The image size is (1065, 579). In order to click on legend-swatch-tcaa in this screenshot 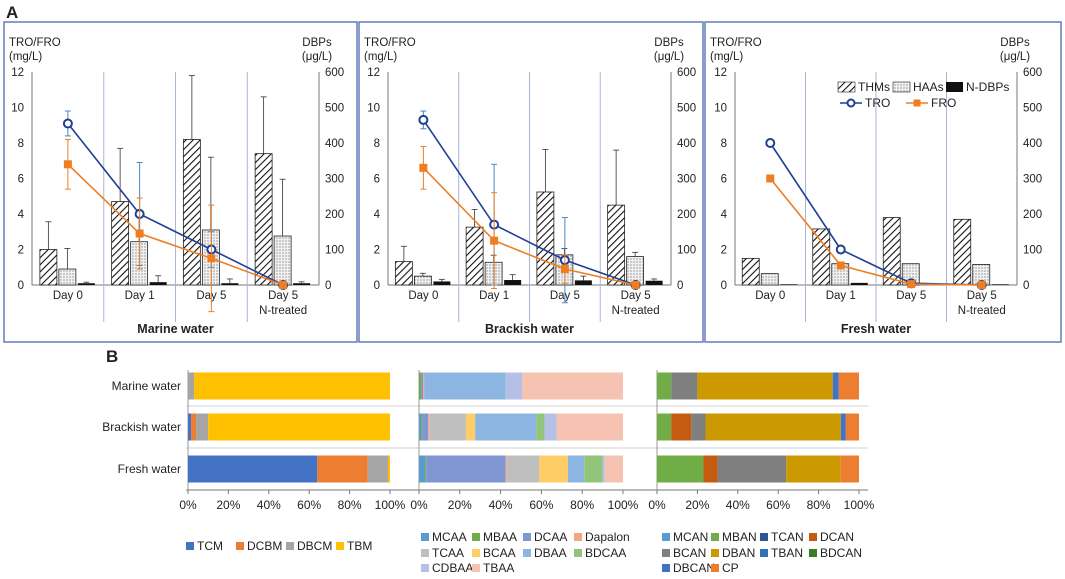, I will do `click(425, 553)`.